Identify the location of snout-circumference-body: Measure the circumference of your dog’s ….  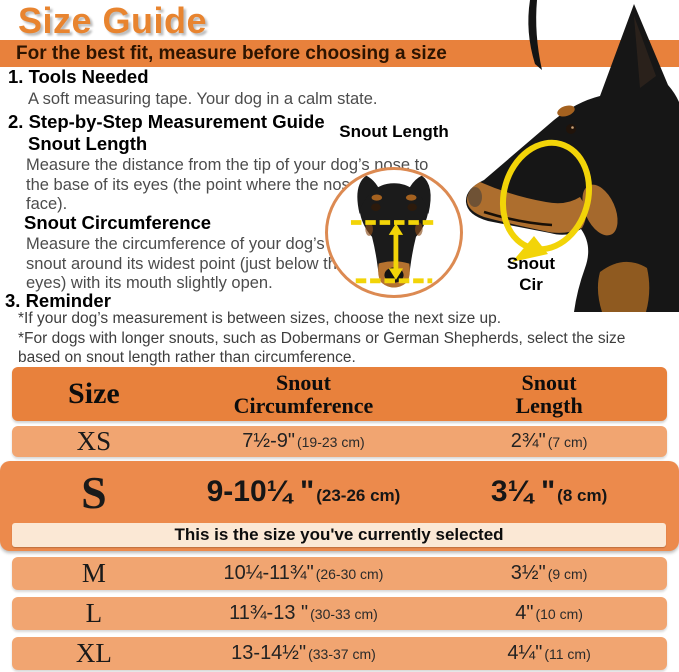
(186, 263).